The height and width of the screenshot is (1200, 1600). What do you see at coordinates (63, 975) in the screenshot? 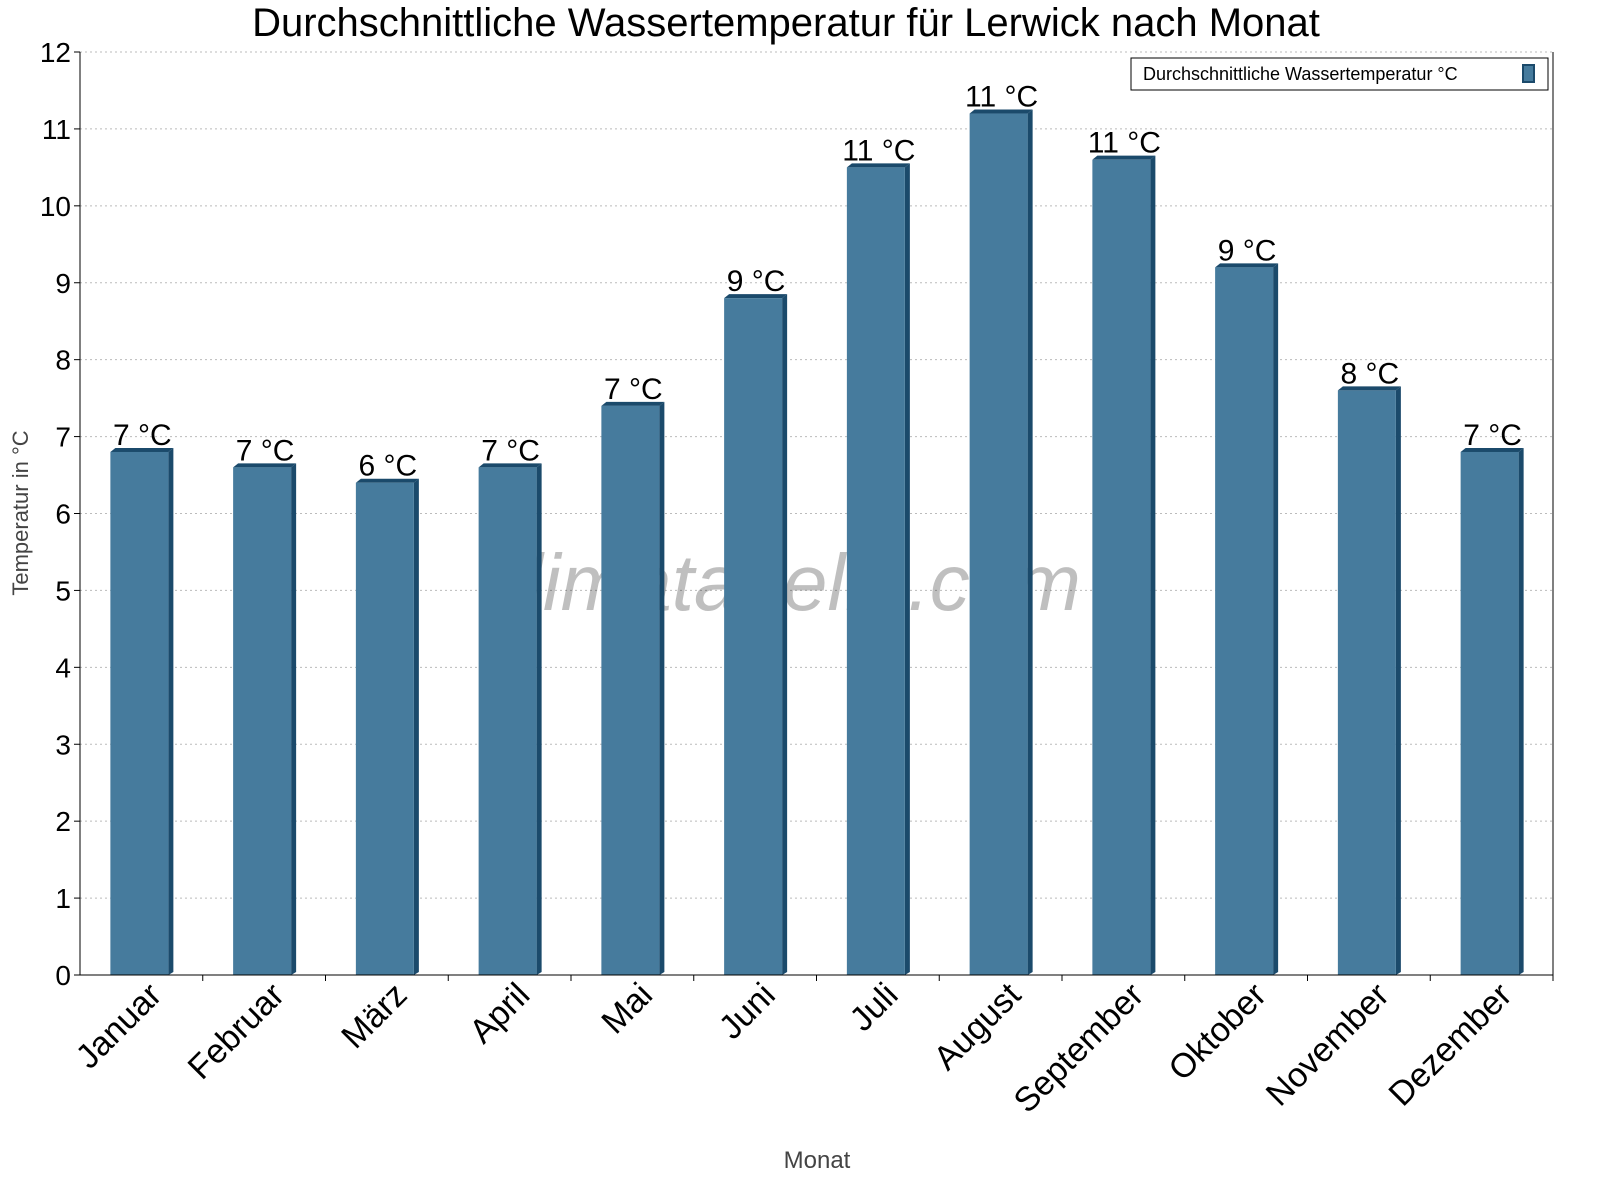
I see `y-tick-label: 0` at bounding box center [63, 975].